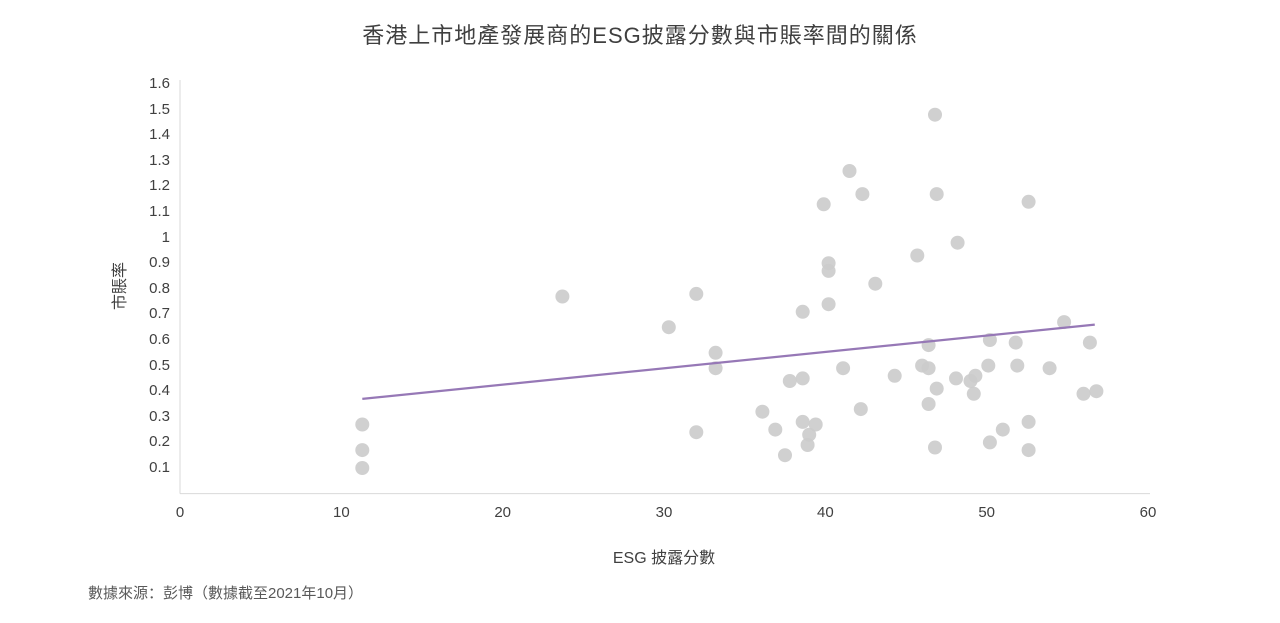 The height and width of the screenshot is (623, 1280). Describe the element at coordinates (502, 512) in the screenshot. I see `x-tick-label: 20` at that location.